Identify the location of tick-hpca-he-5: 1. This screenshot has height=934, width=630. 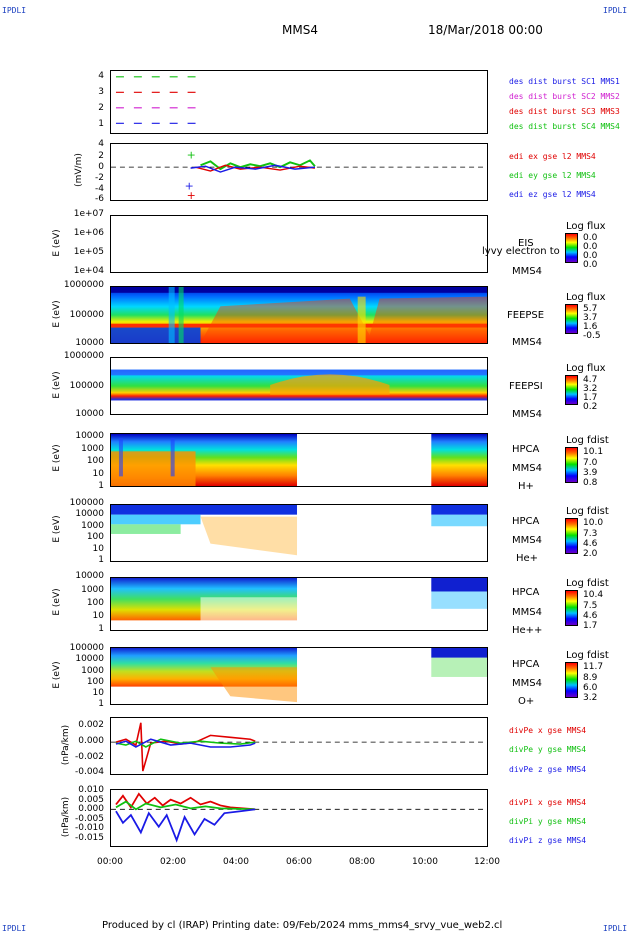
(101, 560).